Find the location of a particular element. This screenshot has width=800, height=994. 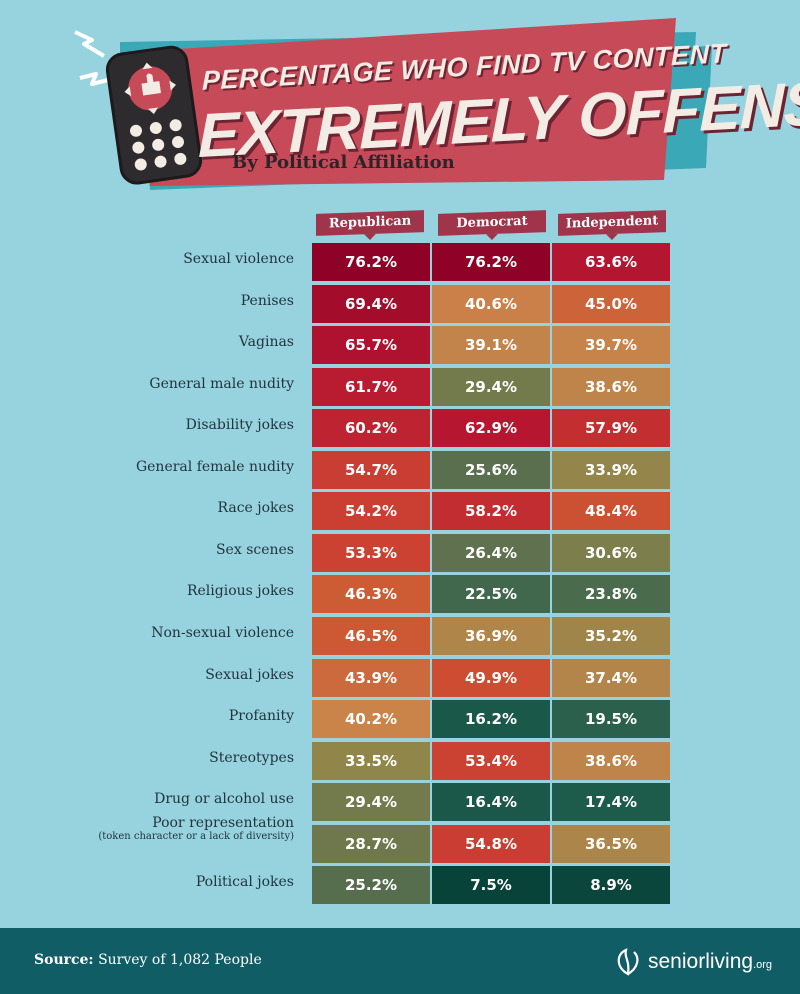

row-label-text: Vaginas is located at coordinates (266, 342).